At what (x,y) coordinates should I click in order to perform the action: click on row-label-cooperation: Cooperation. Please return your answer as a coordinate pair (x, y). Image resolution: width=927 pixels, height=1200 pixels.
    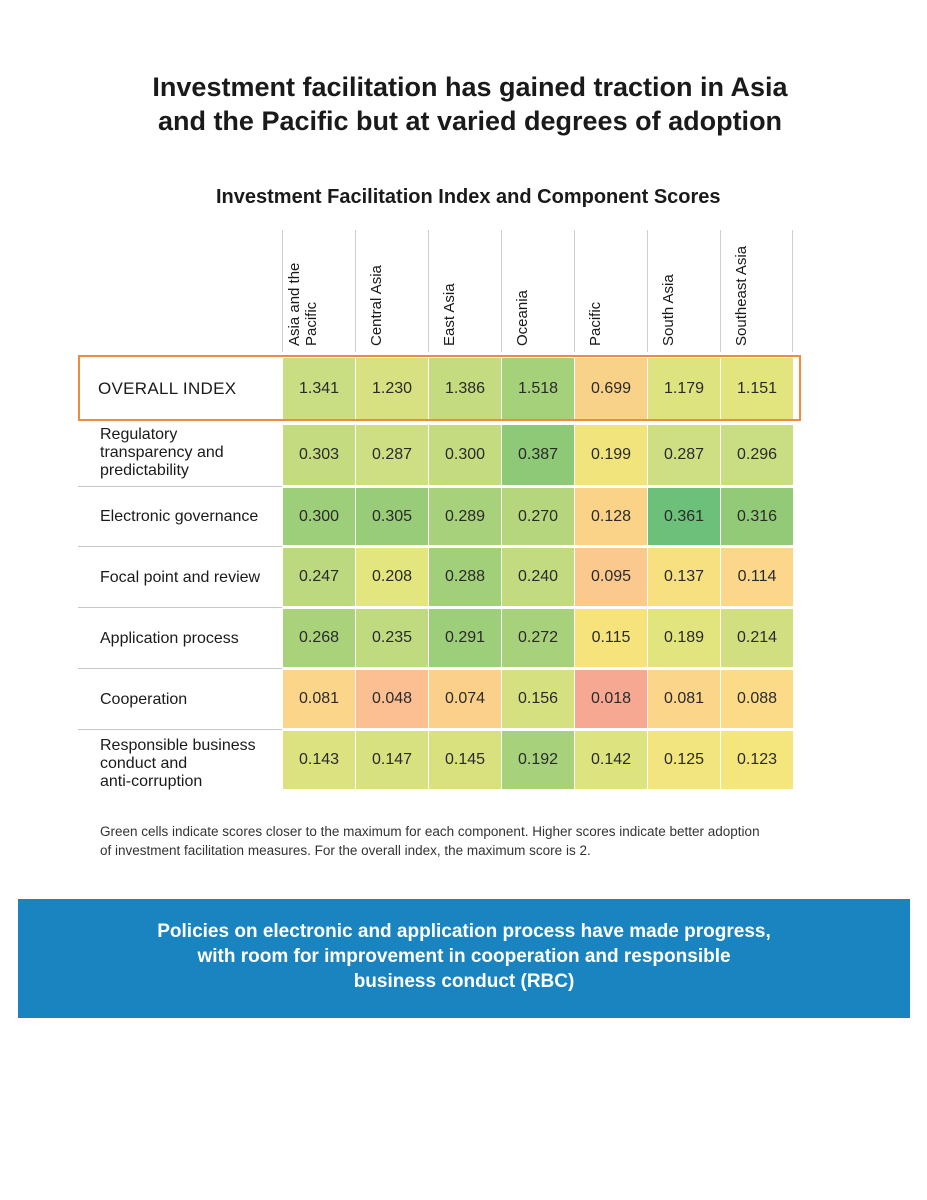
    Looking at the image, I should click on (144, 699).